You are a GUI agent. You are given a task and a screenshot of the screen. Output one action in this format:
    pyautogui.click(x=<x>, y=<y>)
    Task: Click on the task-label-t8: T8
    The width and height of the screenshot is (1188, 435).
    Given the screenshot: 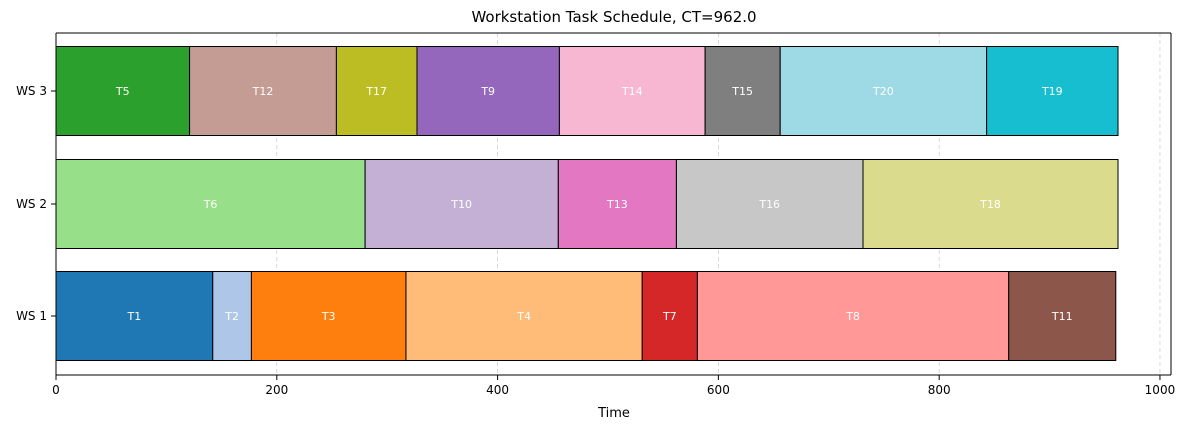 What is the action you would take?
    pyautogui.click(x=852, y=316)
    